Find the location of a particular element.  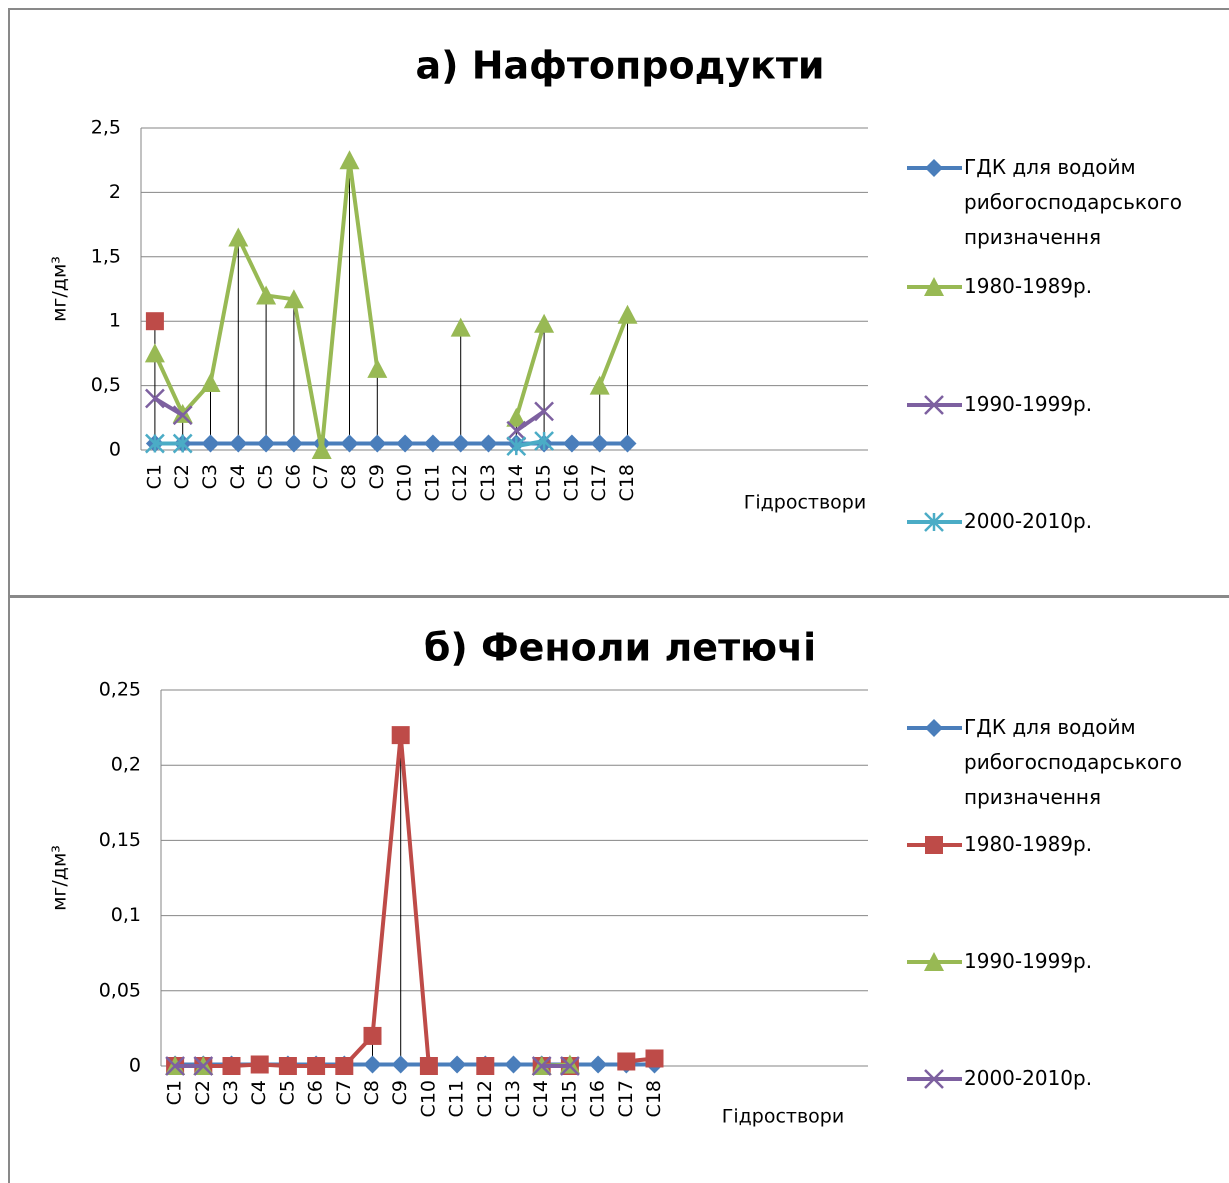

y-tick-label: 2,5 is located at coordinates (106, 128).